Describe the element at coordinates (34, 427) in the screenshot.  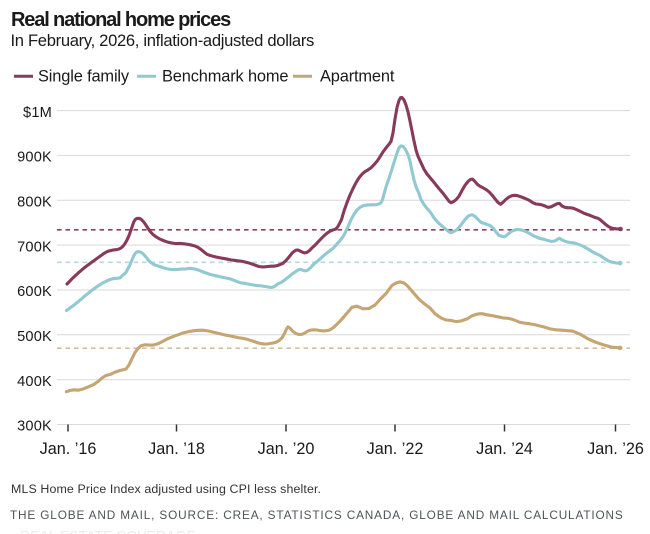
I see `svg-text: 300K` at that location.